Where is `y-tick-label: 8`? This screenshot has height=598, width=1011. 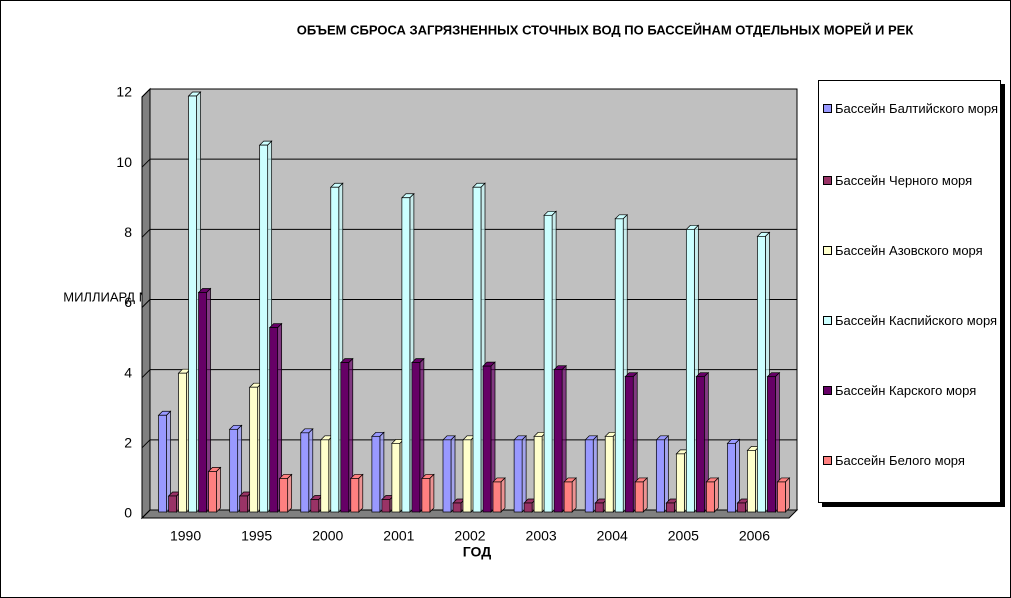 y-tick-label: 8 is located at coordinates (128, 232).